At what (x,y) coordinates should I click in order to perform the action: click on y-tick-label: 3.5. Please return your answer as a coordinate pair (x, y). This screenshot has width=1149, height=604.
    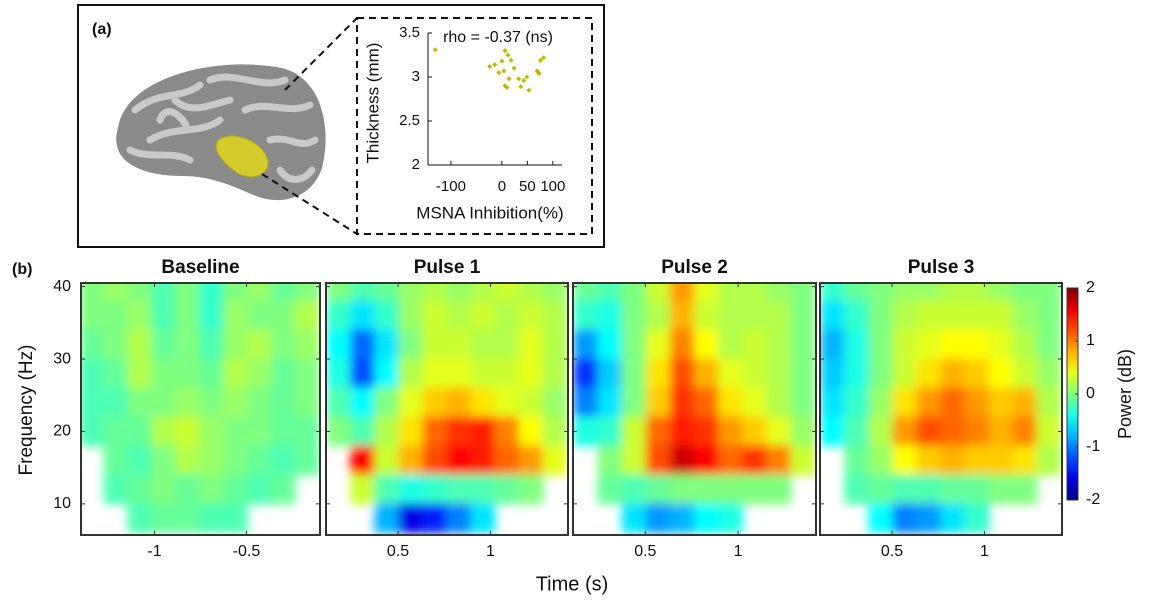
    Looking at the image, I should click on (409, 32).